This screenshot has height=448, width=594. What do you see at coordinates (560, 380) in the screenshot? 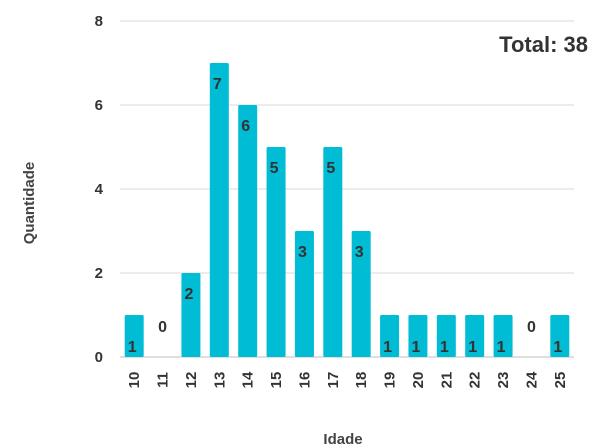
I see `x-tick-label: 25` at bounding box center [560, 380].